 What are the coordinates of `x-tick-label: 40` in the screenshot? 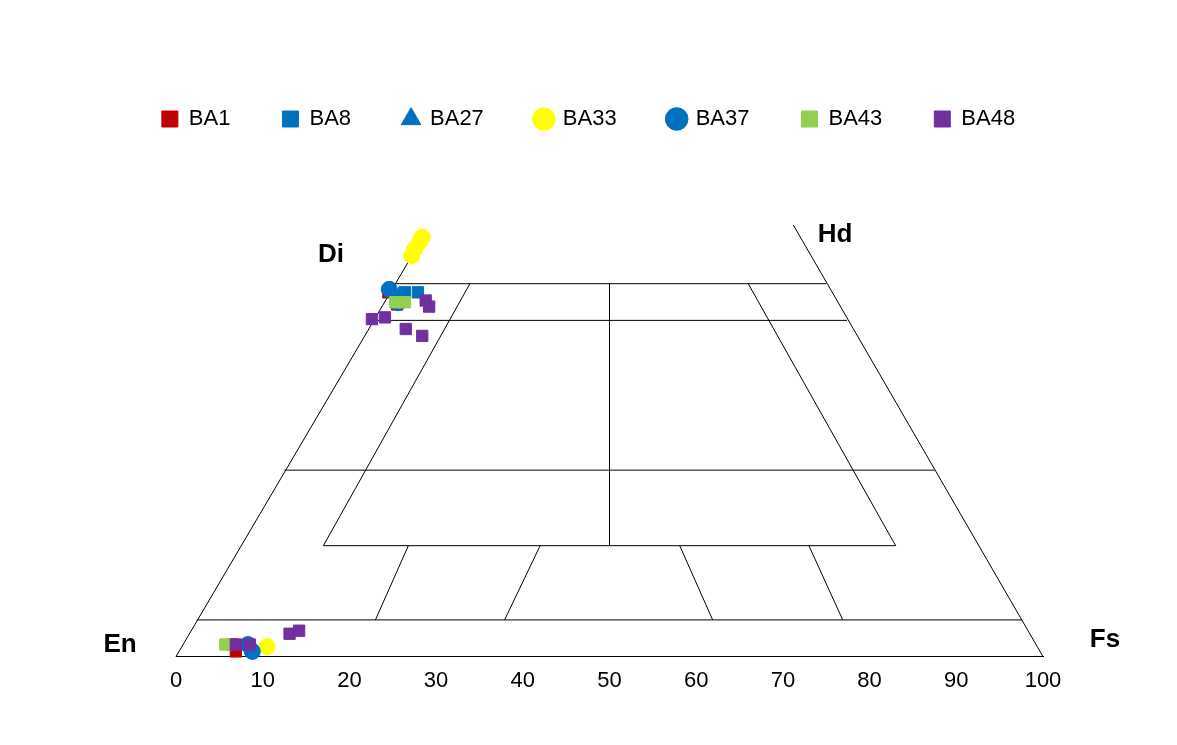 It's located at (523, 679).